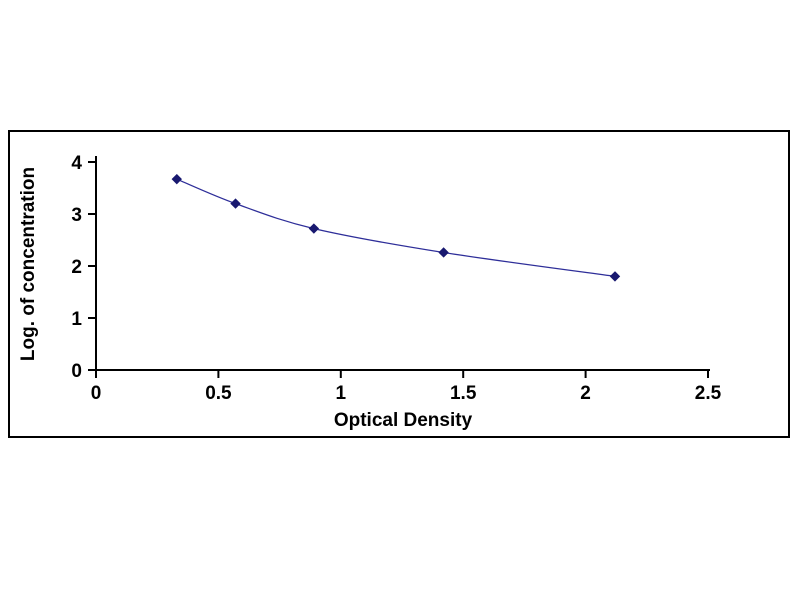 Image resolution: width=800 pixels, height=600 pixels. Describe the element at coordinates (396, 228) in the screenshot. I see `curve-line` at that location.